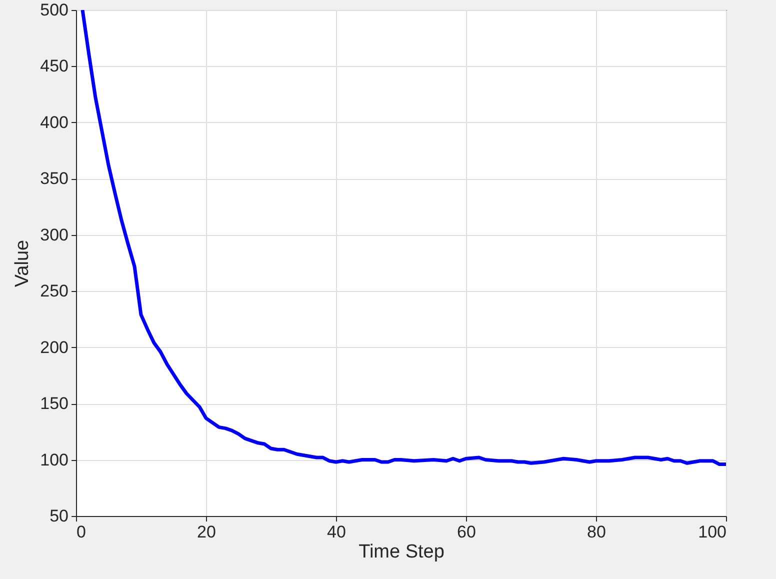 This screenshot has width=776, height=579. What do you see at coordinates (401, 552) in the screenshot?
I see `x-axis-title: Time Step` at bounding box center [401, 552].